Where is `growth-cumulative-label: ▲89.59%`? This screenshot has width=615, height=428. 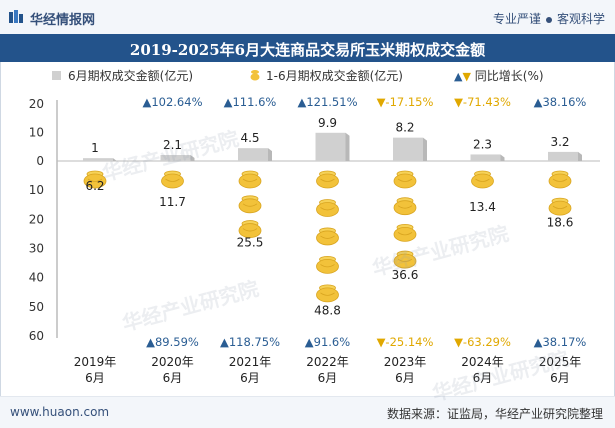 growth-cumulative-label: ▲89.59% is located at coordinates (172, 342).